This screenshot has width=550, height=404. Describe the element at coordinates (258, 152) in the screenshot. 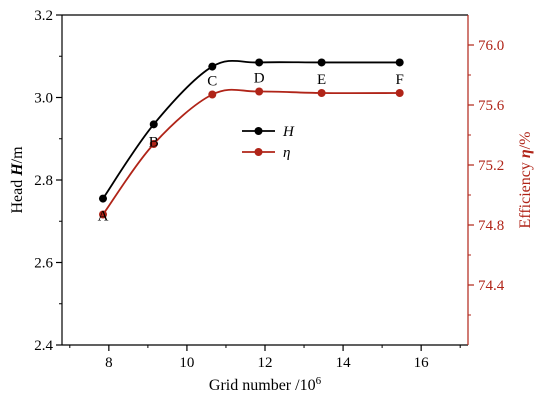

I see `legend-marker-eta` at that location.